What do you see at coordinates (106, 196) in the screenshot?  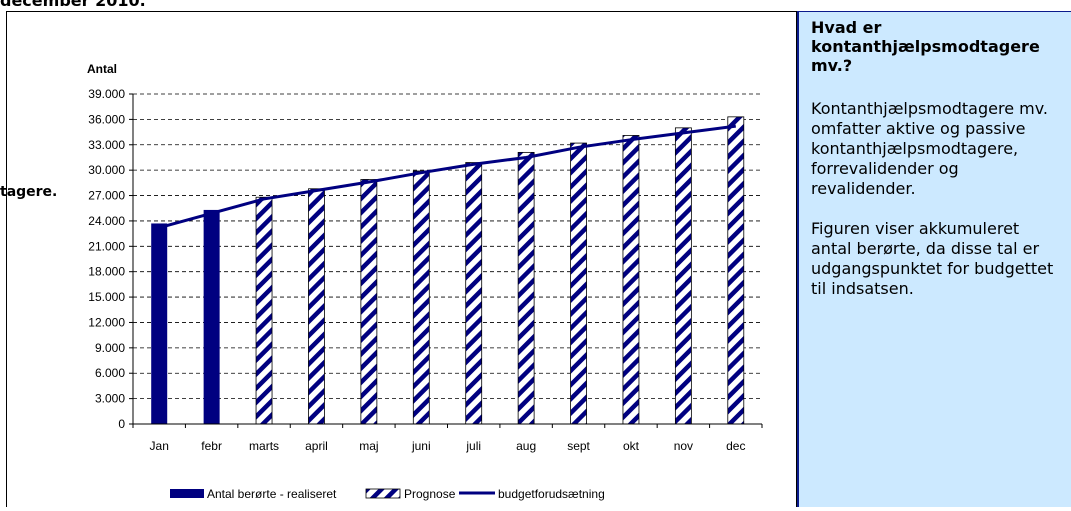 I see `y-tick-label: 27.000` at bounding box center [106, 196].